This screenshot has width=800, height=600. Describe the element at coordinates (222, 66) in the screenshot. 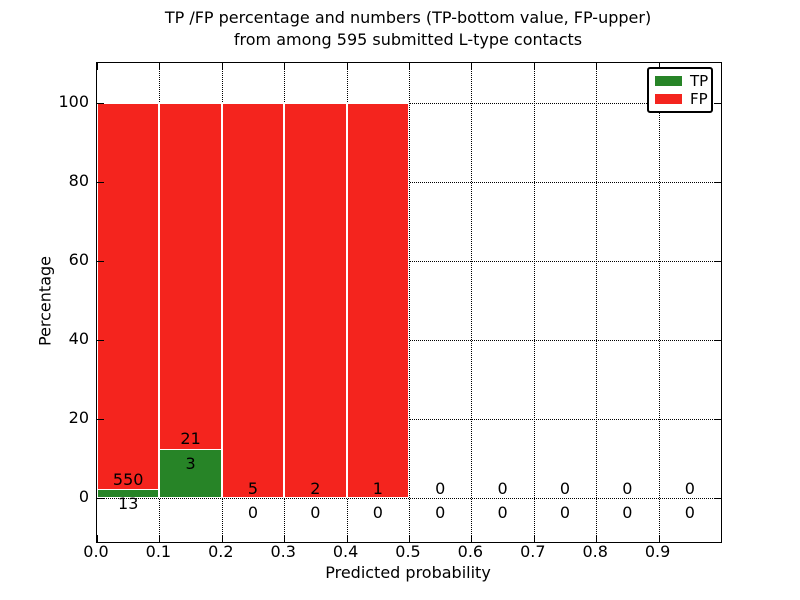

I see `tick-top-0.2` at that location.